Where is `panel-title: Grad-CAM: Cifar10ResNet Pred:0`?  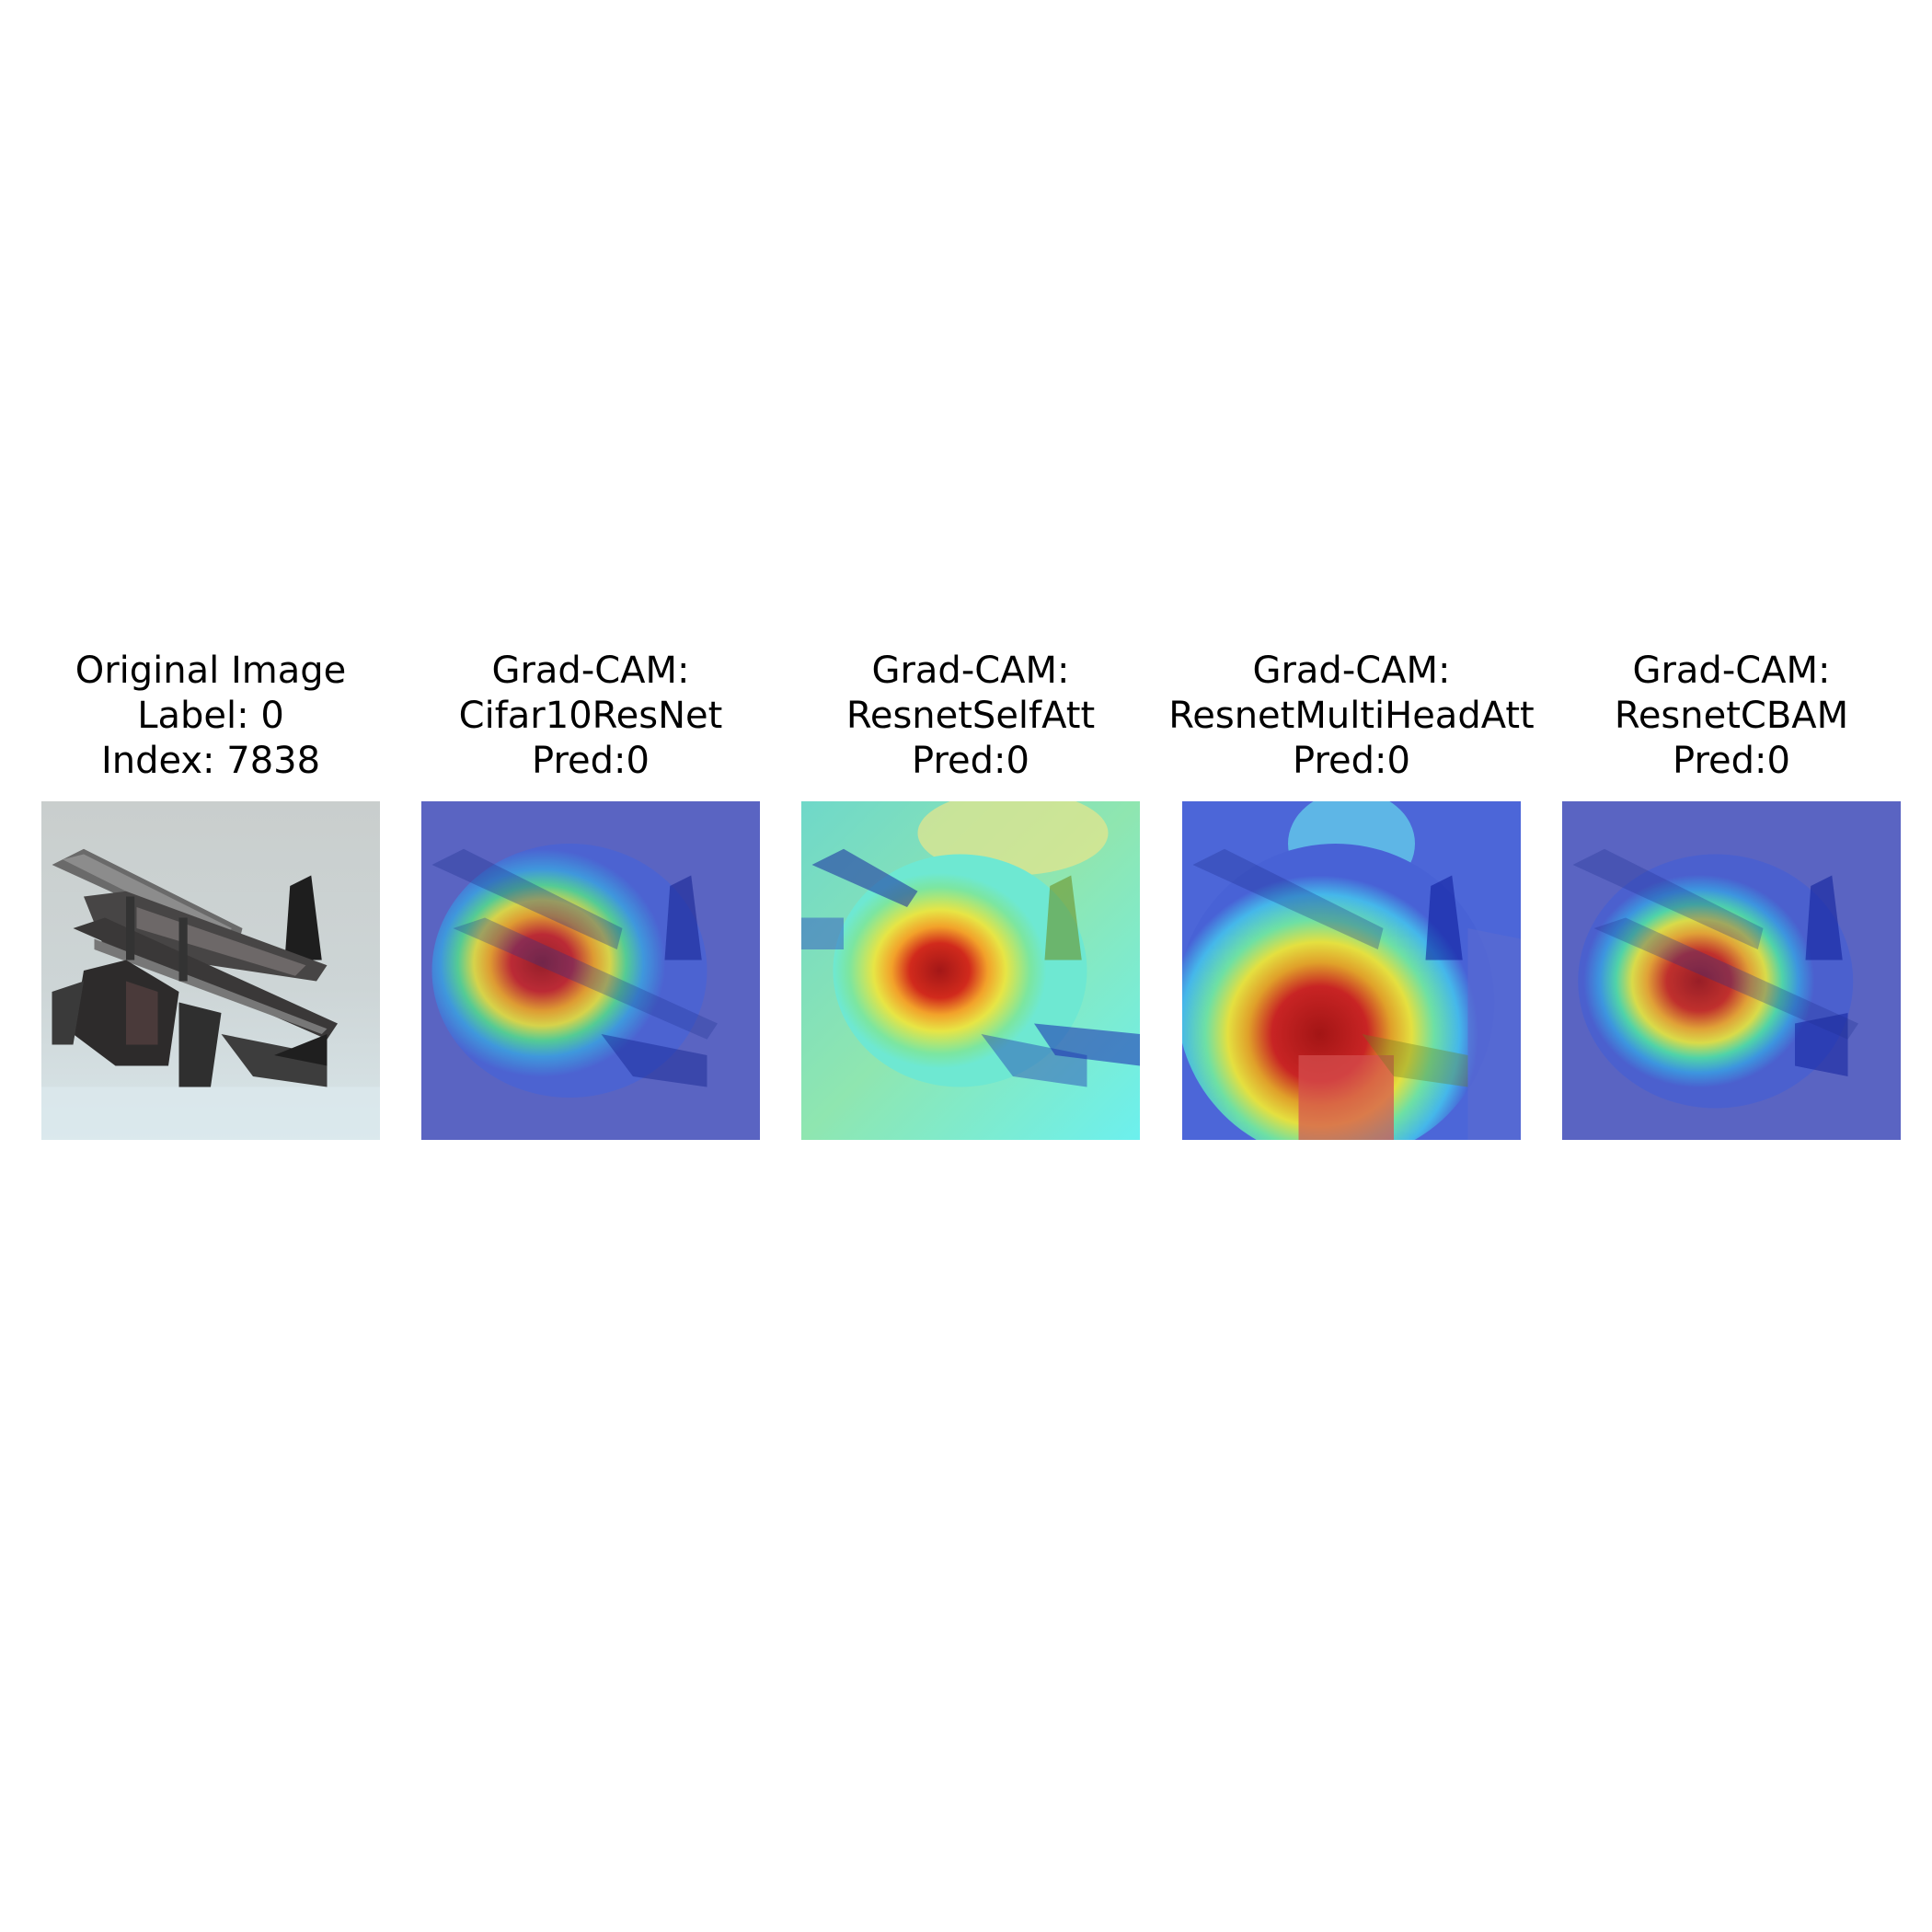
panel-title: Grad-CAM: Cifar10ResNet Pred:0 is located at coordinates (590, 716).